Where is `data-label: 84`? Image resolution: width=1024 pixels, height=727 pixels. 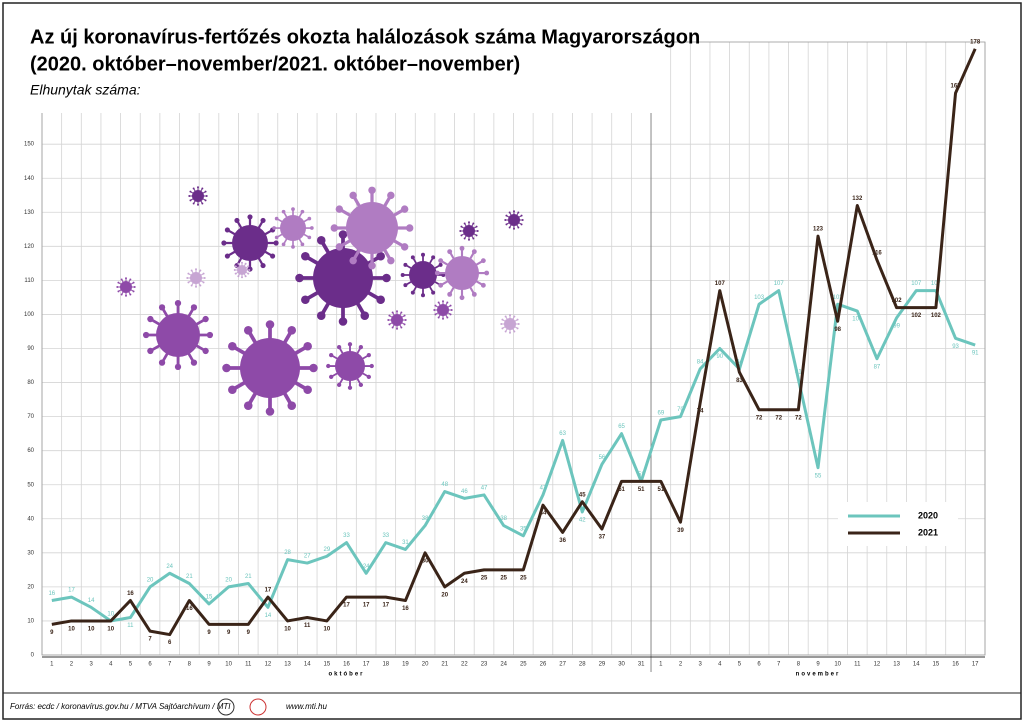
data-label: 84 is located at coordinates (700, 363).